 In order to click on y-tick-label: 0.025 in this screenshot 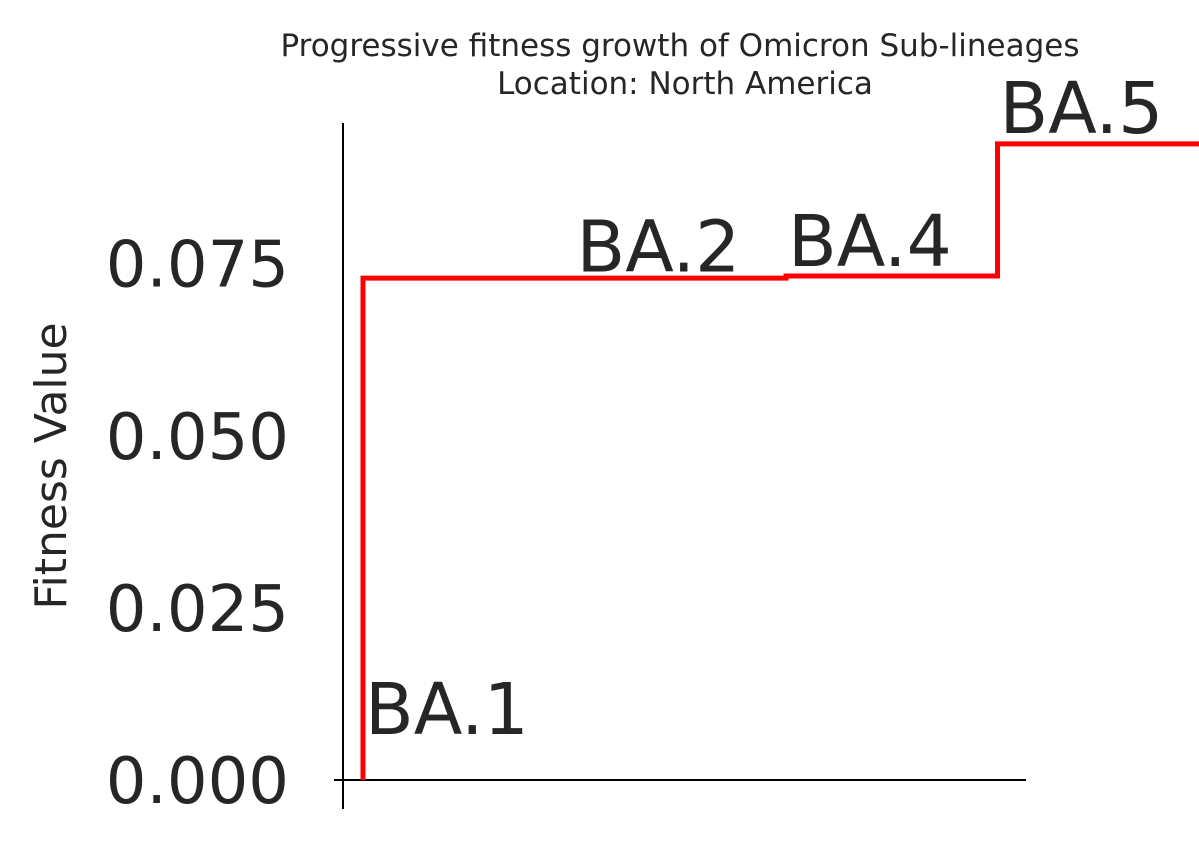, I will do `click(197, 610)`.